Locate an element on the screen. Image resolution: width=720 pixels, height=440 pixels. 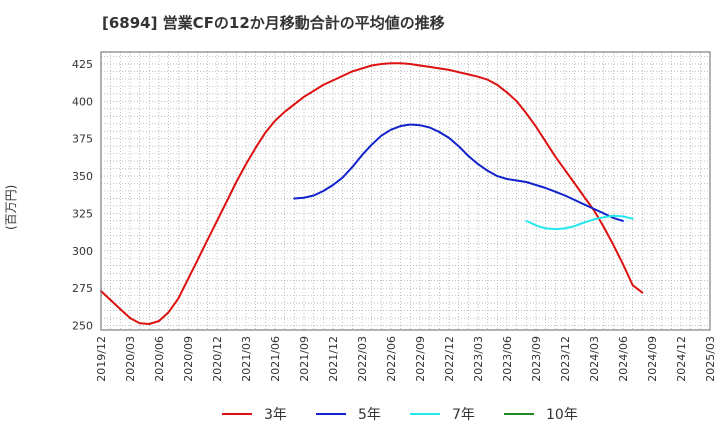
x-tick-label: 2024/03 is located at coordinates (594, 359).